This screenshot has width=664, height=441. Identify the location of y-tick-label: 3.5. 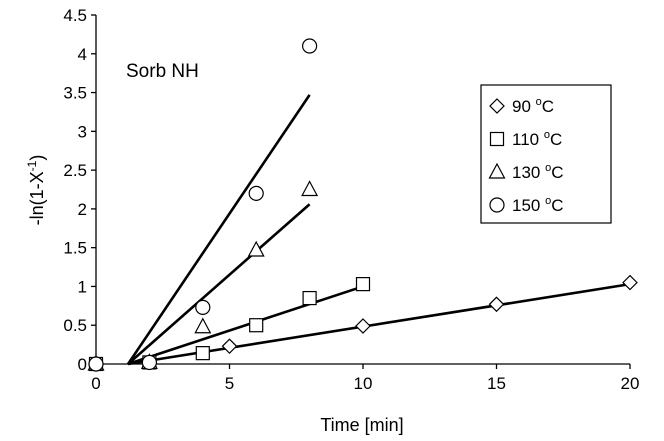
(75, 93).